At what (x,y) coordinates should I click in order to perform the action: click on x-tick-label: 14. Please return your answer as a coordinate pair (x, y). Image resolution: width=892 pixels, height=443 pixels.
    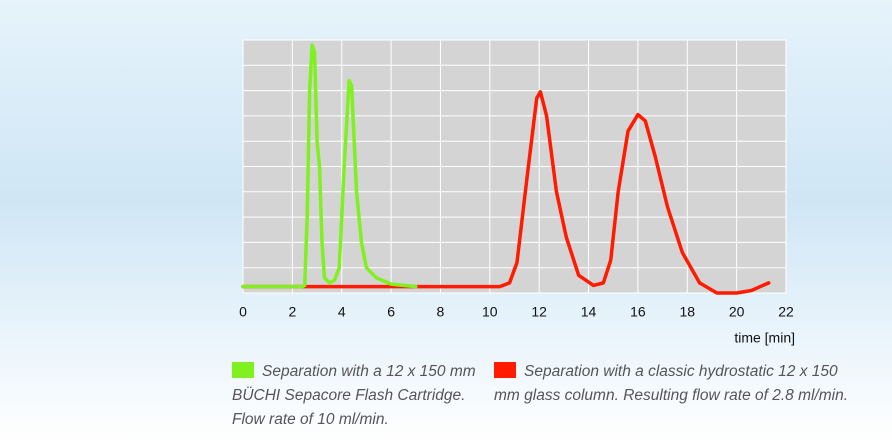
    Looking at the image, I should click on (589, 312).